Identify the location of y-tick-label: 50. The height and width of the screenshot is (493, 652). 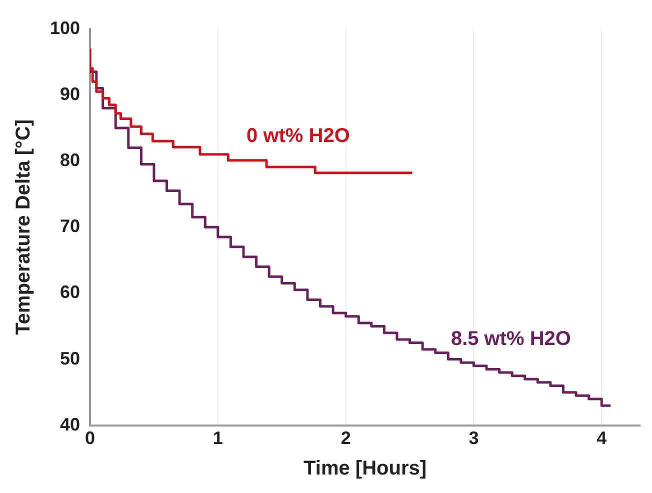
(70, 358).